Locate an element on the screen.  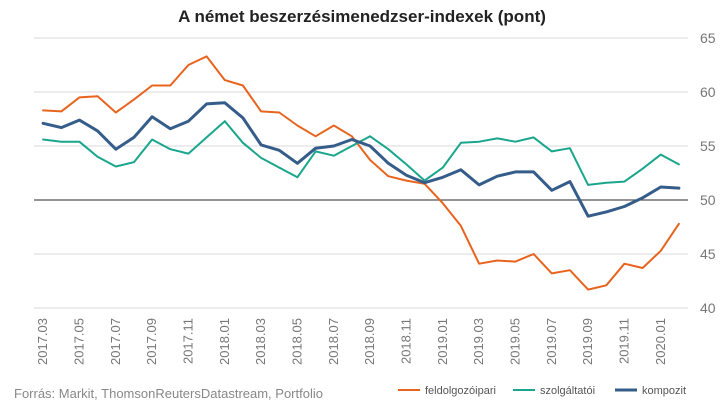
legend-label: szolgáltatói is located at coordinates (567, 391).